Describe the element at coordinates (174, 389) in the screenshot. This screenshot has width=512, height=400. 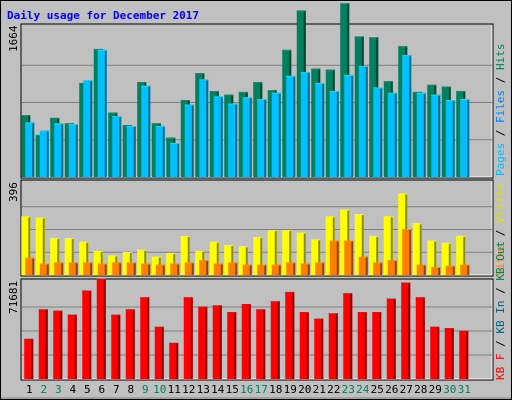
I see `day-label: 11` at that location.